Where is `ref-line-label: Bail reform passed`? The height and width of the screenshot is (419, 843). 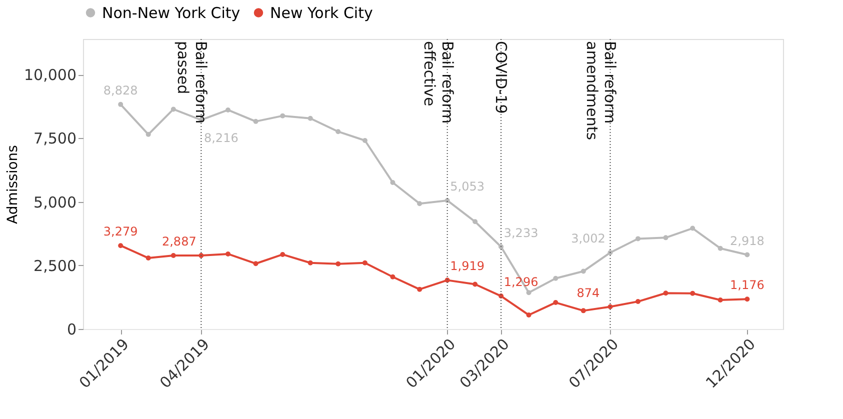 ref-line-label: Bail reform passed is located at coordinates (192, 82).